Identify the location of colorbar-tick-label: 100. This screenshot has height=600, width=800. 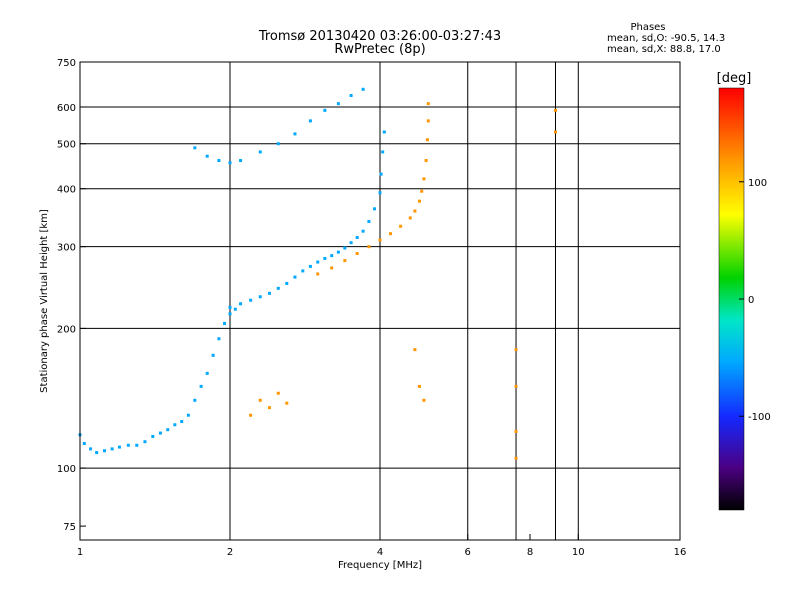
(757, 183).